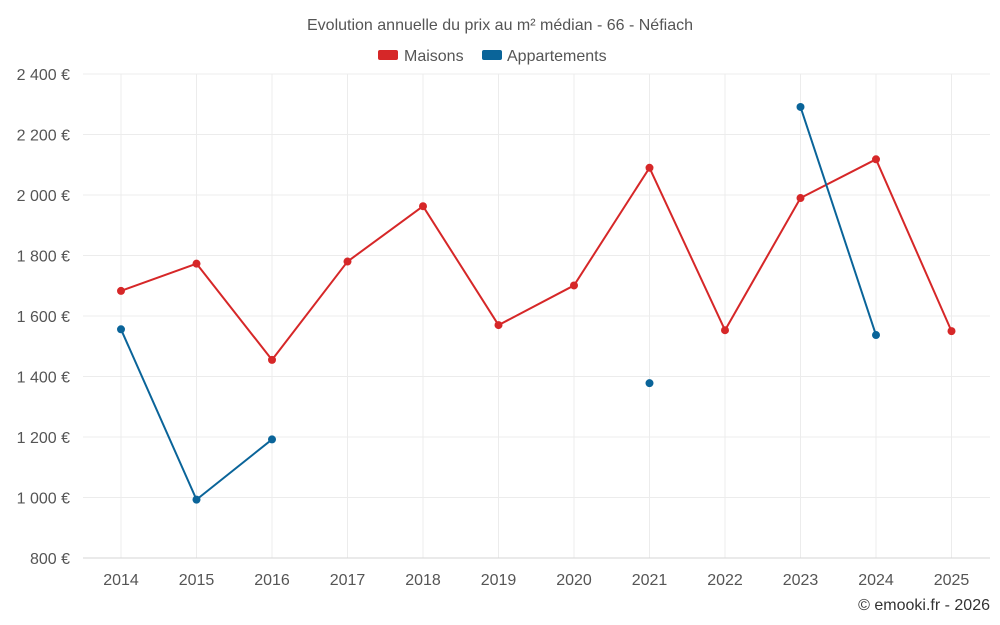  Describe the element at coordinates (348, 580) in the screenshot. I see `x-tick-label: 2017` at that location.